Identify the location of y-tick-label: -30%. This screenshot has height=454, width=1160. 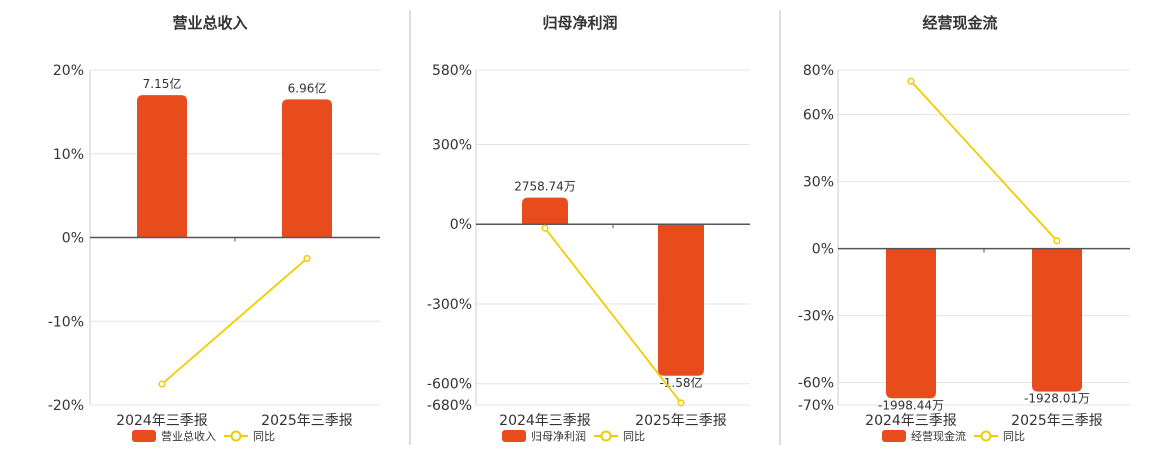
(816, 317).